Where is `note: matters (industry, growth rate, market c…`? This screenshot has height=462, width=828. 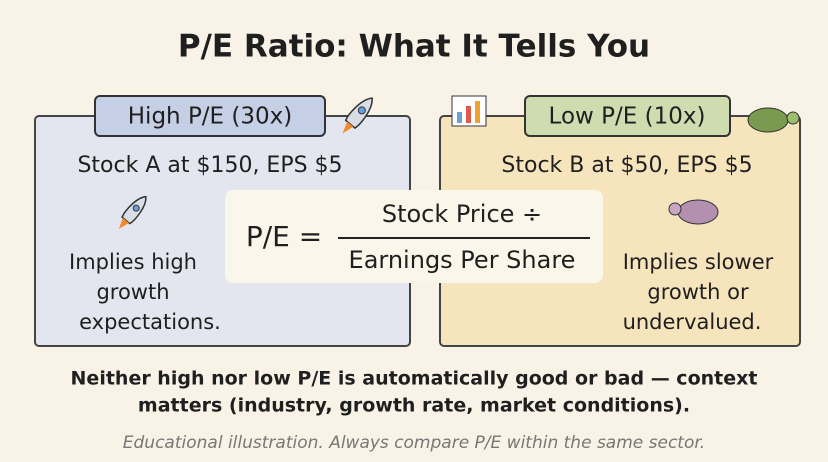
note: matters (industry, growth rate, market c… is located at coordinates (414, 406).